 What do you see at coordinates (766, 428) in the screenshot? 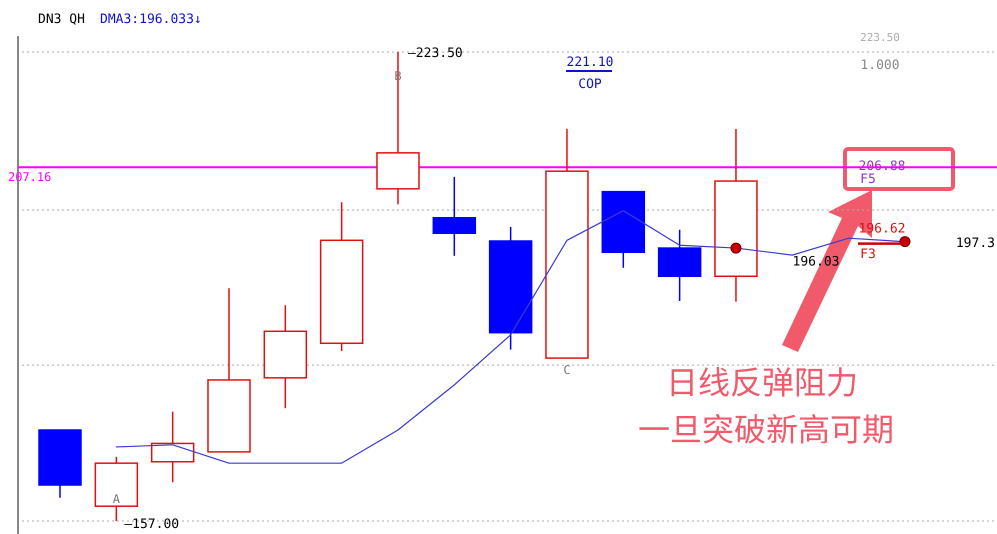
I see `annotation: 一旦突破新高可期` at bounding box center [766, 428].